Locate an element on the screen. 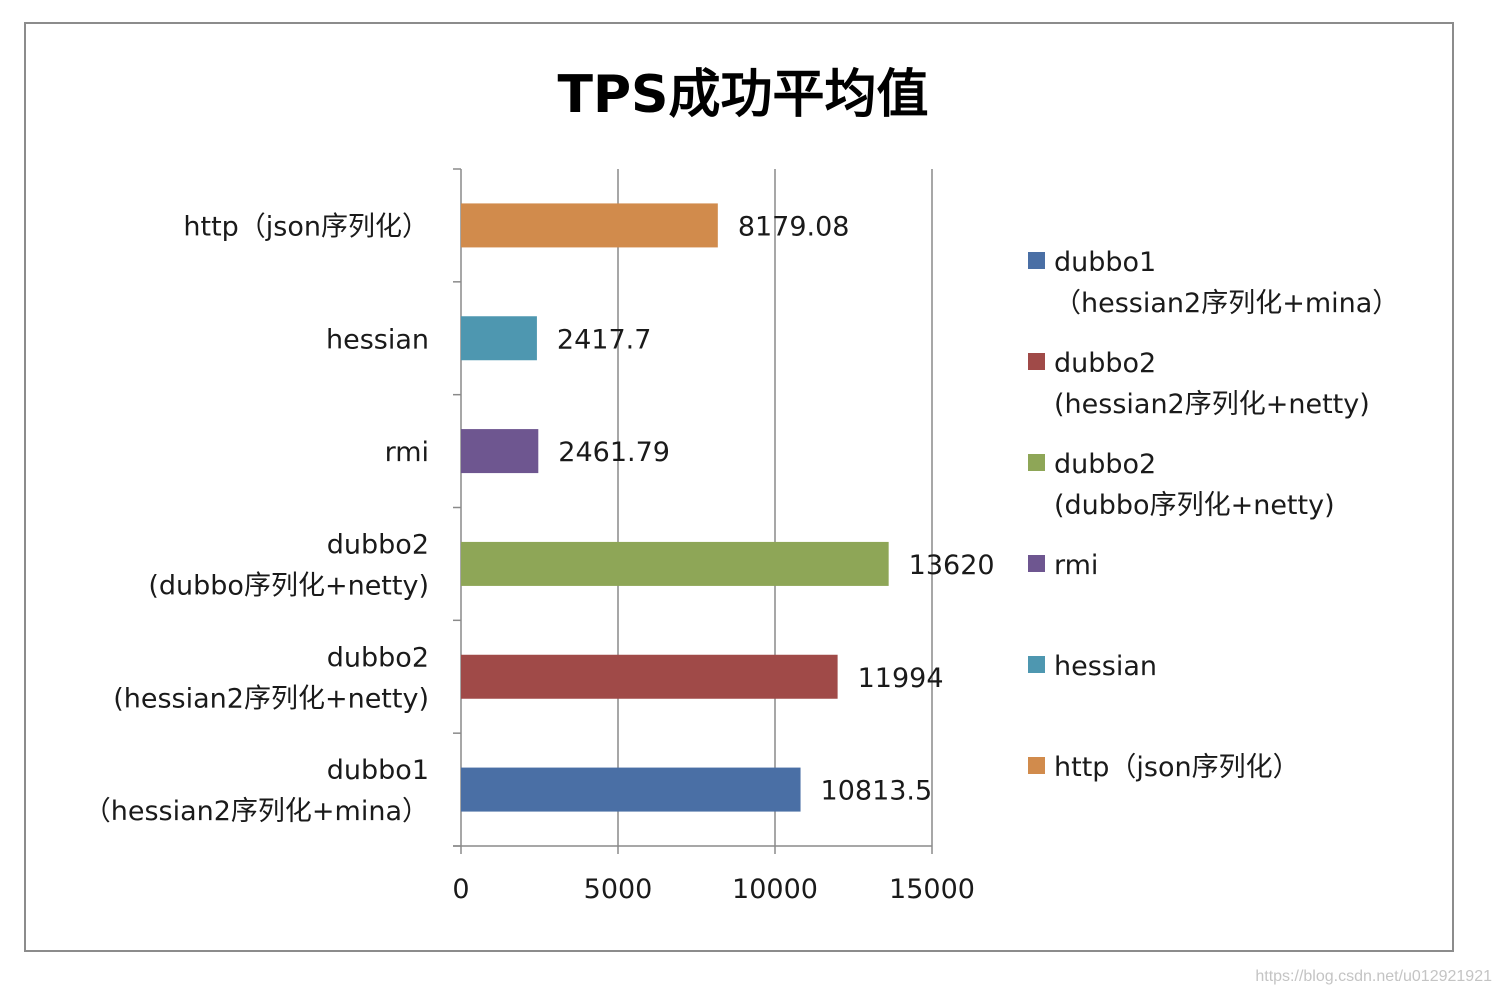  x-tick-label: 15000 is located at coordinates (932, 889).